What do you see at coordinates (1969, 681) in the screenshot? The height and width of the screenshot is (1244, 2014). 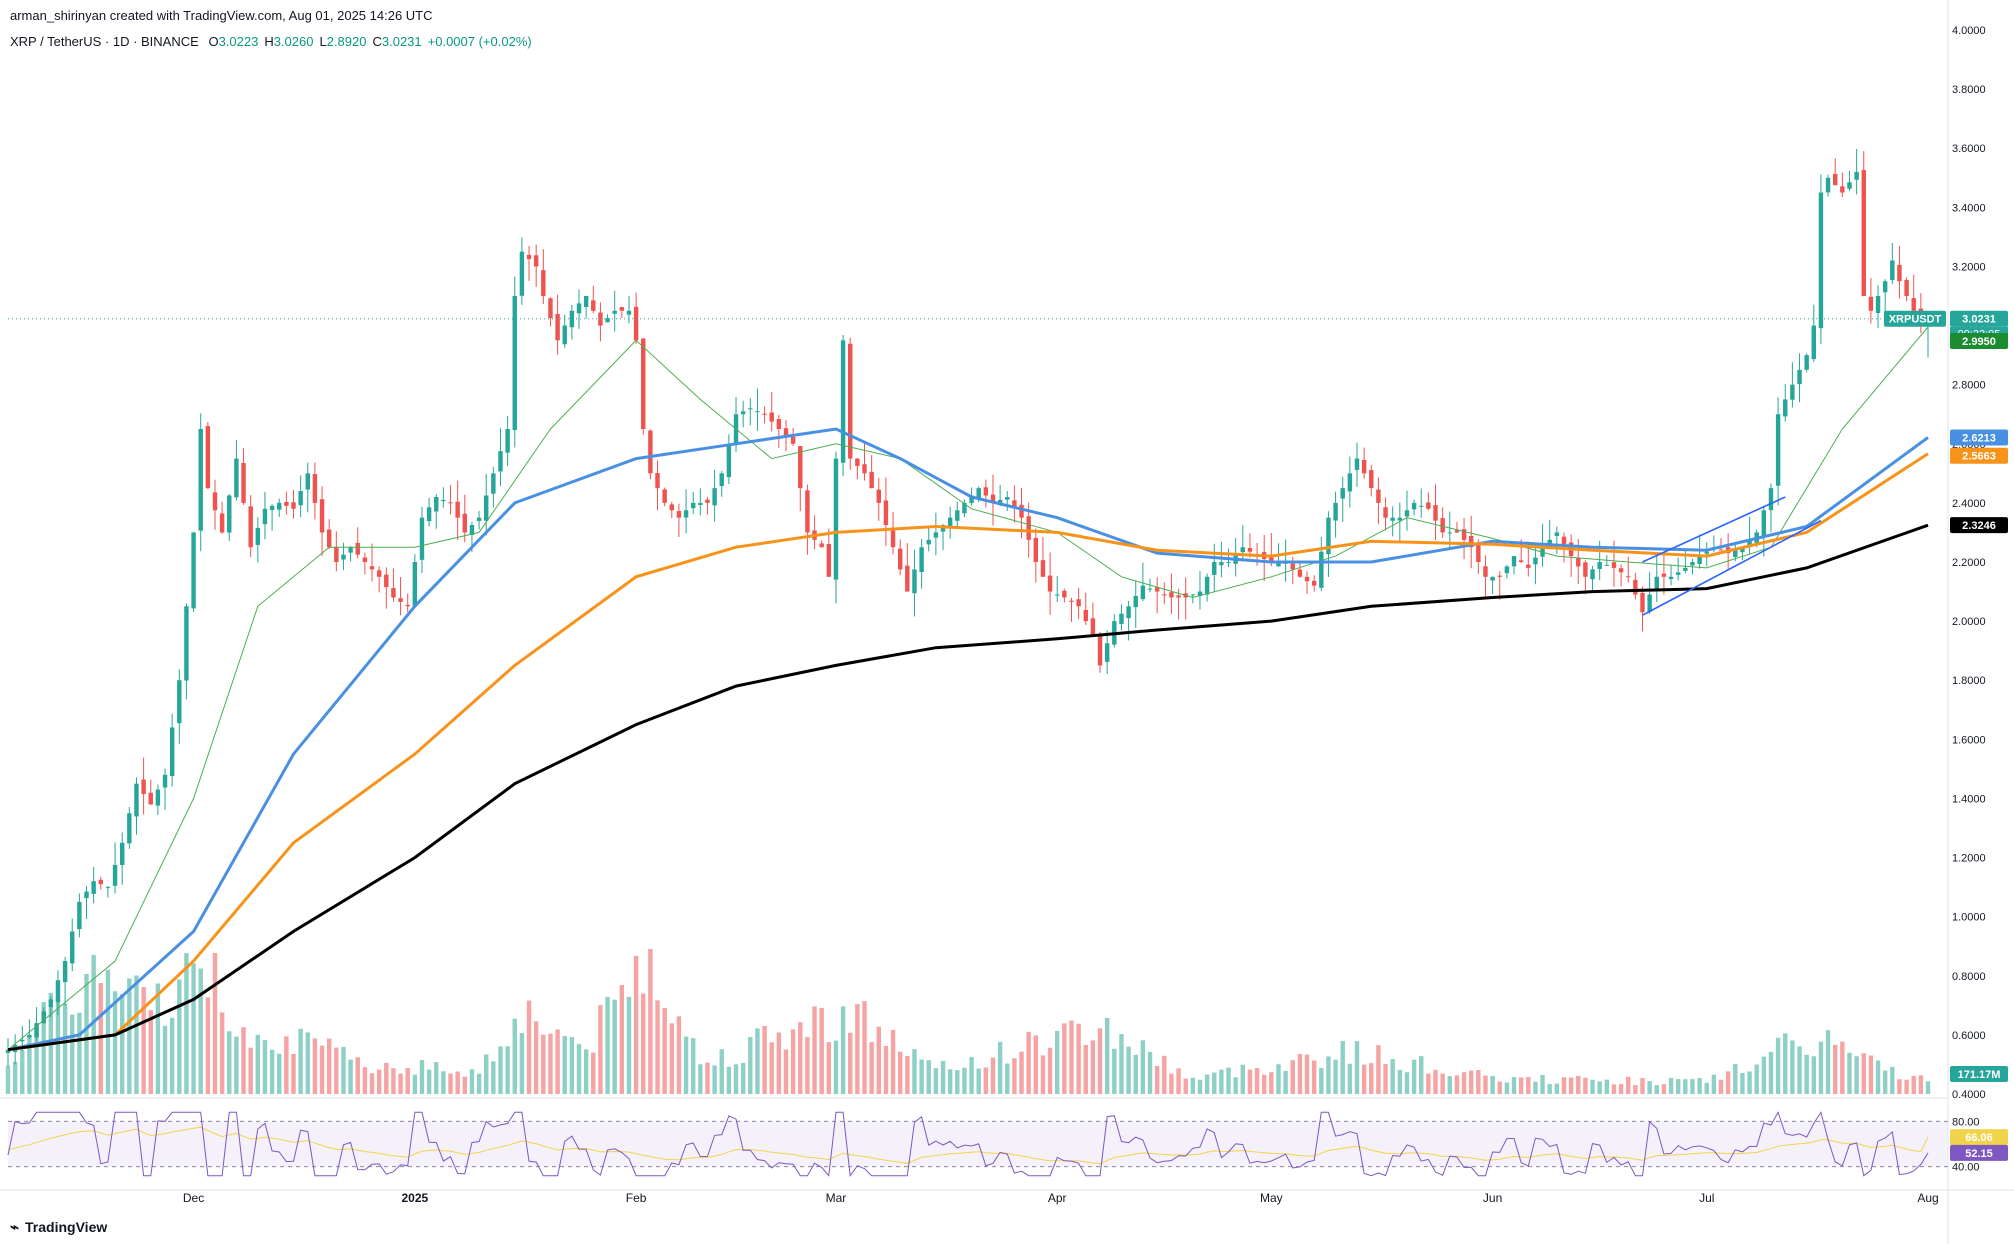 I see `price-tick-label: 1.8000` at bounding box center [1969, 681].